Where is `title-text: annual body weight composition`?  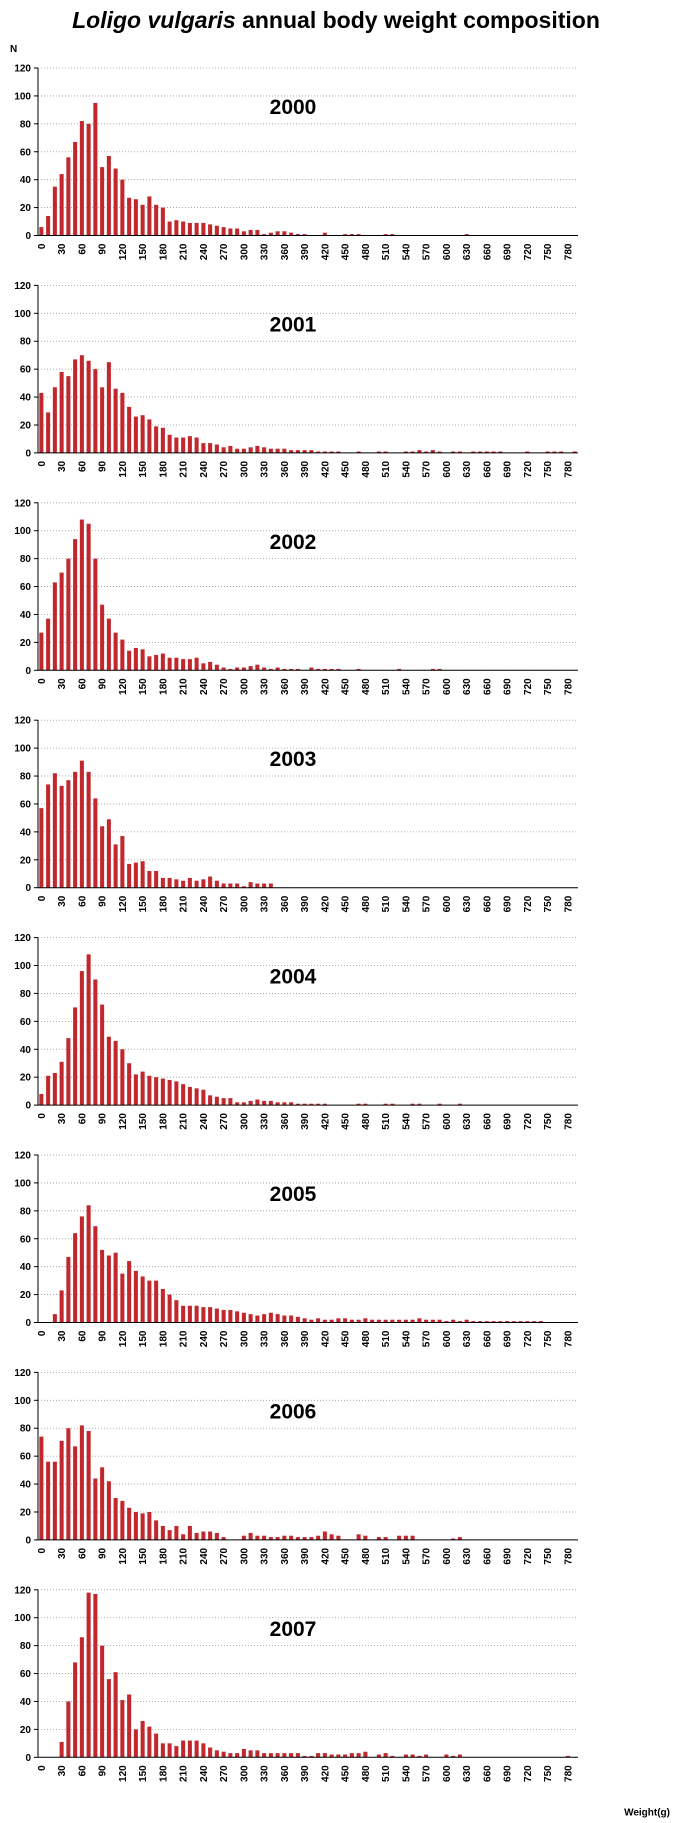 title-text: annual body weight composition is located at coordinates (421, 20).